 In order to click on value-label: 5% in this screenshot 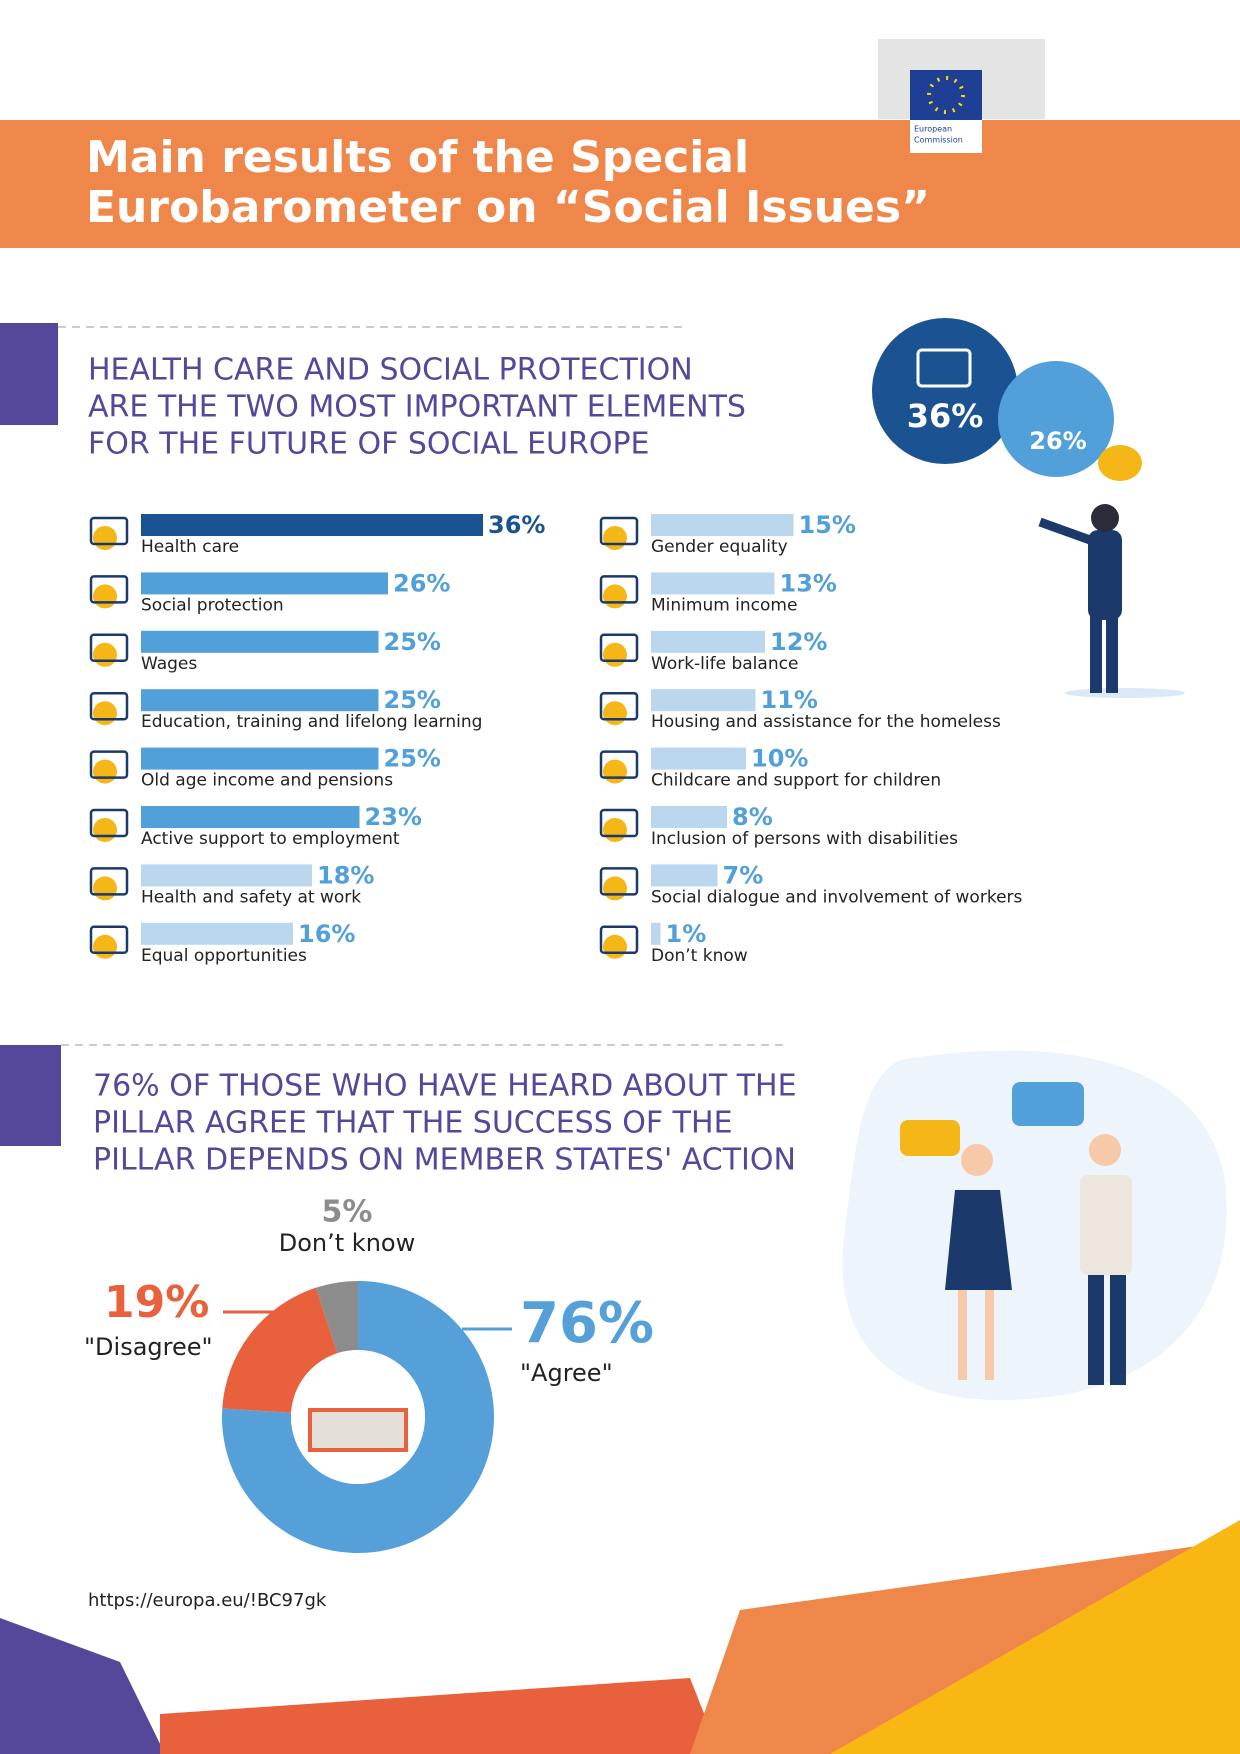, I will do `click(347, 1212)`.